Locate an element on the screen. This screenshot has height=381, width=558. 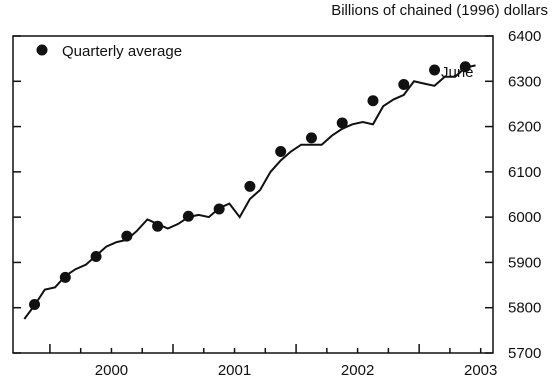
y-tick-label: 6200 is located at coordinates (524, 127).